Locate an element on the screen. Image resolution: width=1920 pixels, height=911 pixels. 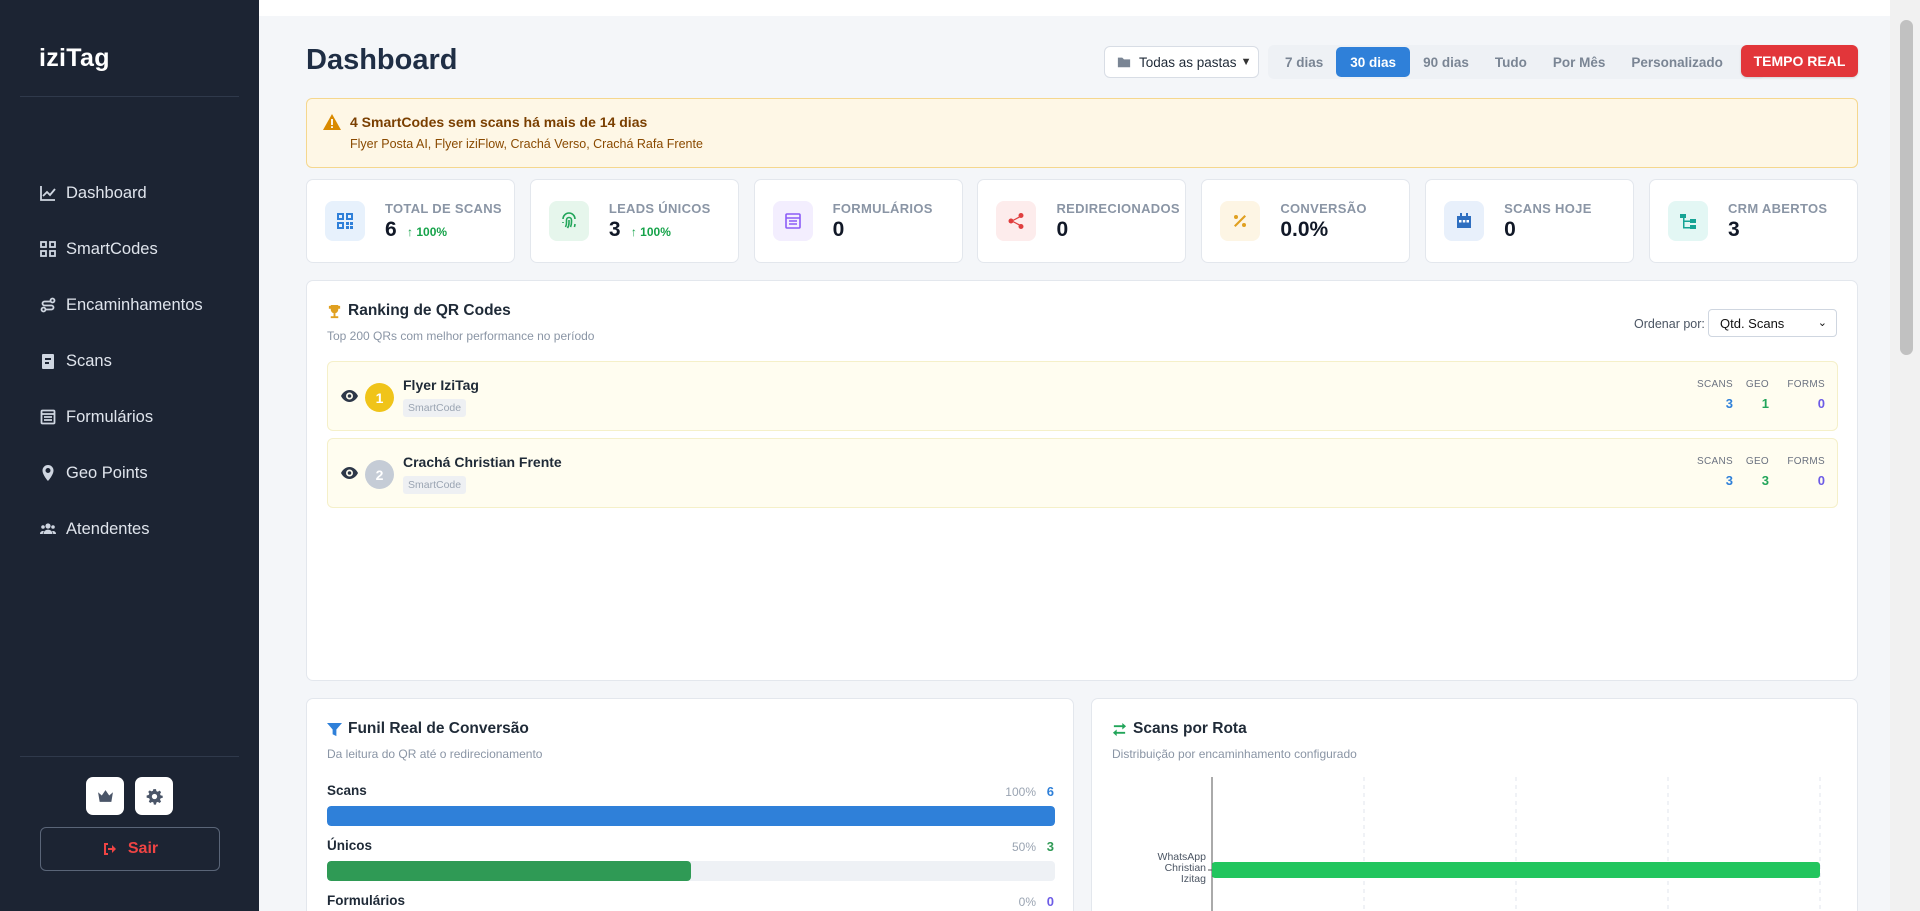
sidebar-item-label: Formulários is located at coordinates (110, 416).